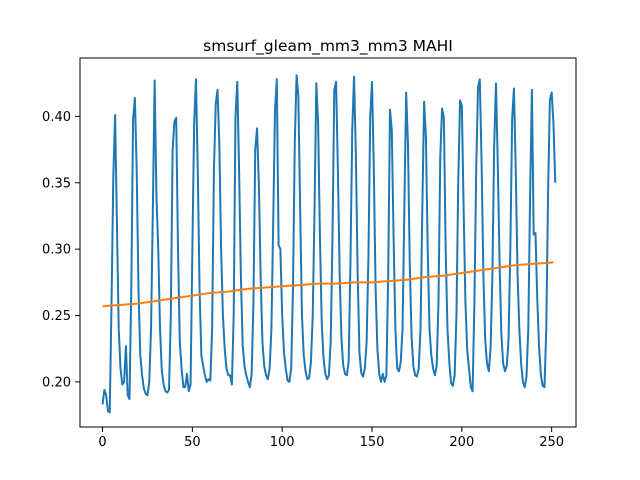  What do you see at coordinates (56, 382) in the screenshot?
I see `y-tick-label: 0.20` at bounding box center [56, 382].